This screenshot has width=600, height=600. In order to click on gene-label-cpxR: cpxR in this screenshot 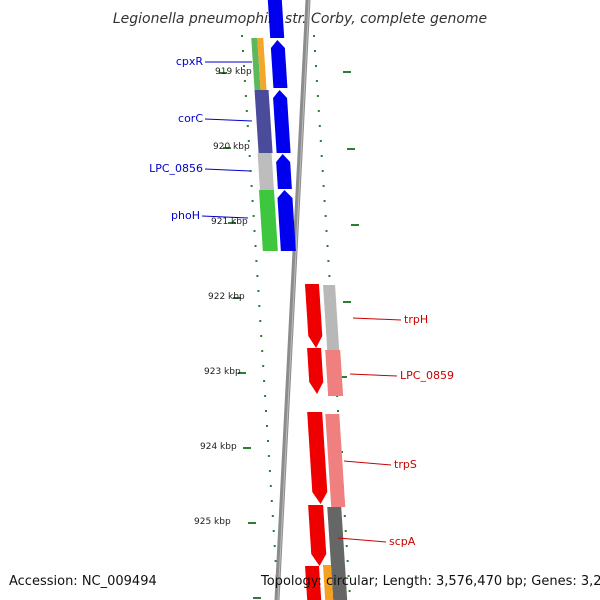, I will do `click(190, 61)`.